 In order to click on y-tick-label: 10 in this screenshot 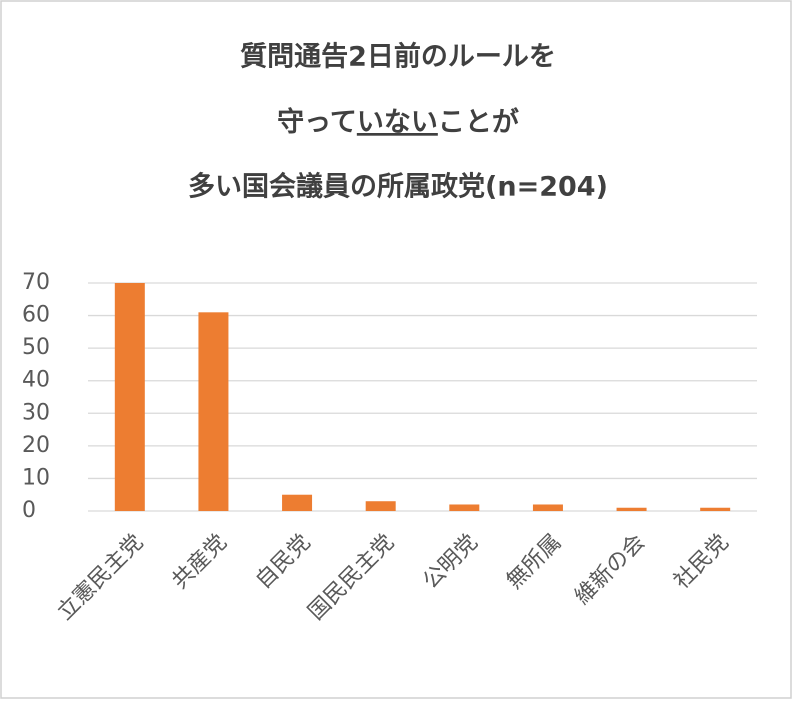, I will do `click(36, 477)`.